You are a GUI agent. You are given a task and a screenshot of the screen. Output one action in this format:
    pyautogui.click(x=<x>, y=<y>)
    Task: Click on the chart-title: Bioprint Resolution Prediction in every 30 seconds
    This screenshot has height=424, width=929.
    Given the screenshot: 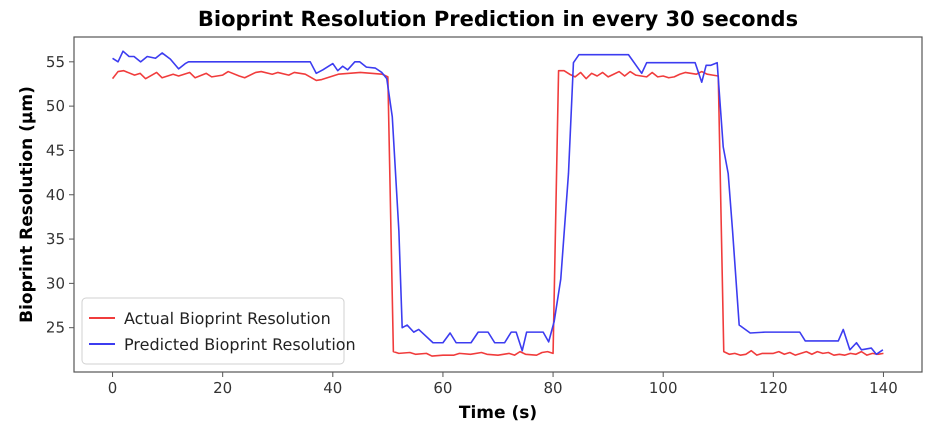 What is the action you would take?
    pyautogui.click(x=498, y=19)
    